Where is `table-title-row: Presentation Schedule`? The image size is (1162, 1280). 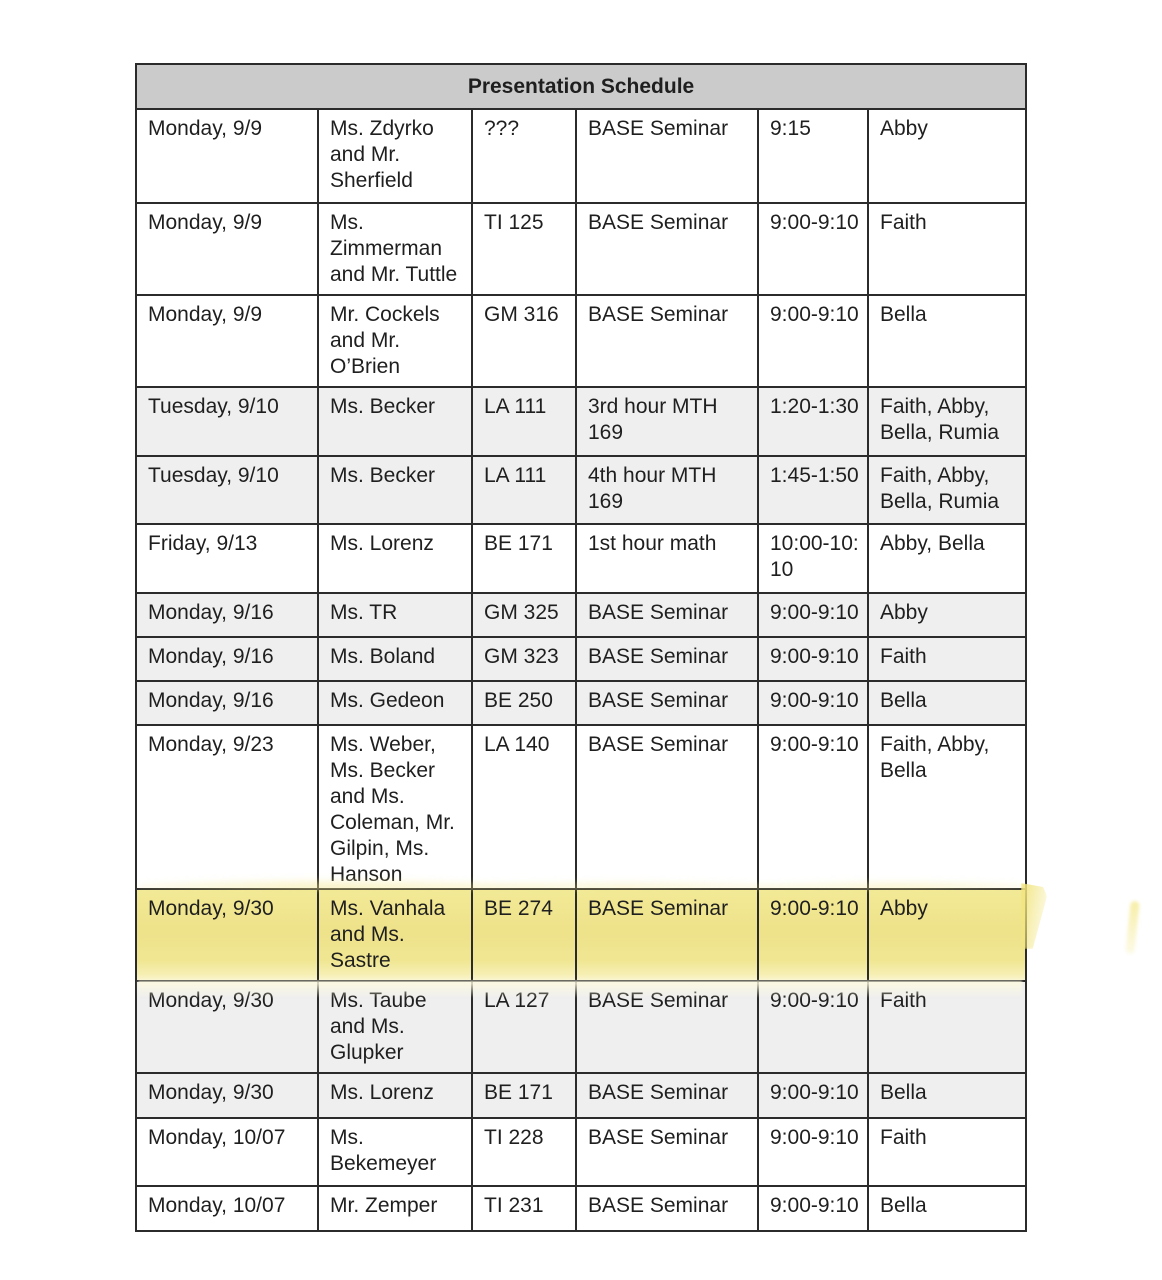 table-title-row: Presentation Schedule is located at coordinates (581, 86).